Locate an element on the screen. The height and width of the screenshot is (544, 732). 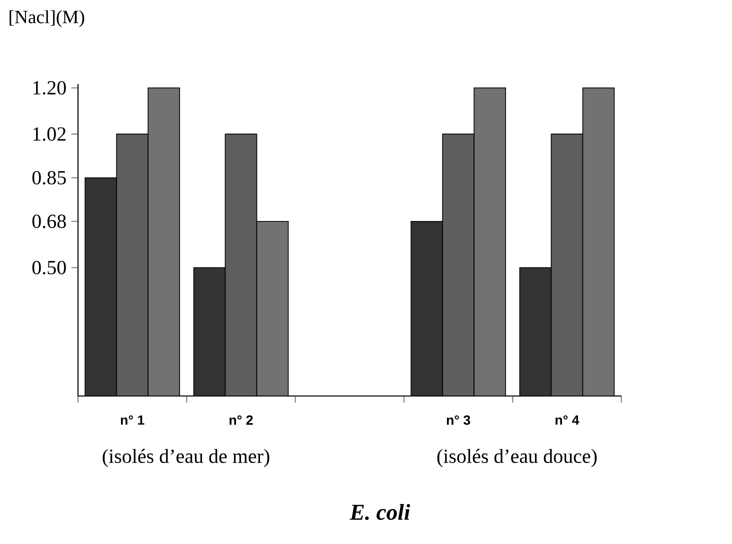
y-tick-label: 0.50 is located at coordinates (49, 267).